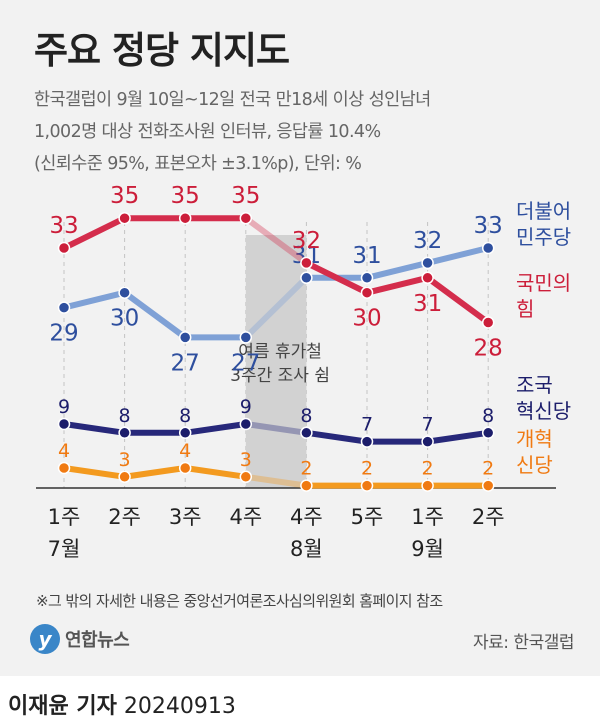 This screenshot has height=728, width=600. Describe the element at coordinates (185, 517) in the screenshot. I see `x-tick-label: 3주` at that location.